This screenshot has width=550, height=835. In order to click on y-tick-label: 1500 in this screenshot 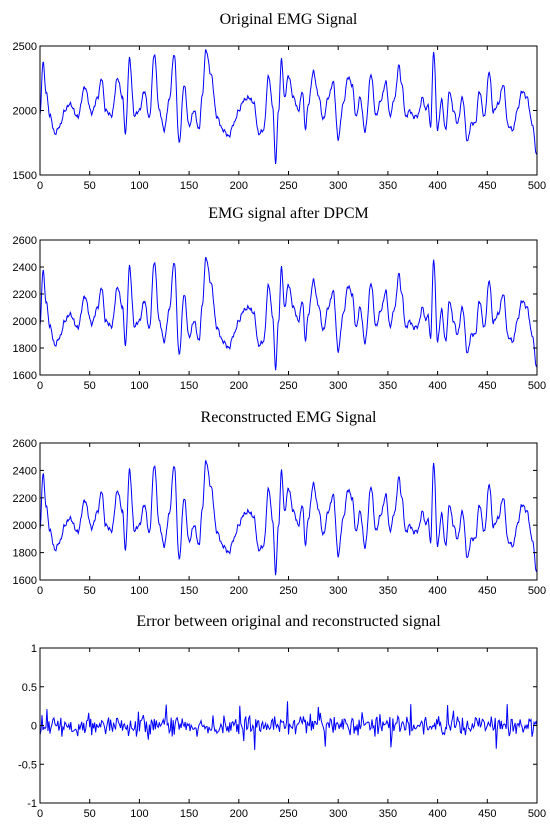, I will do `click(25, 176)`.